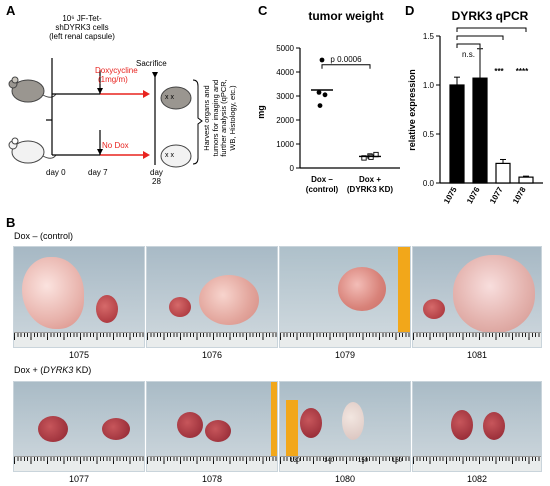  What do you see at coordinates (329, 461) in the screenshot?
I see `ruler-number: 140` at bounding box center [329, 461].